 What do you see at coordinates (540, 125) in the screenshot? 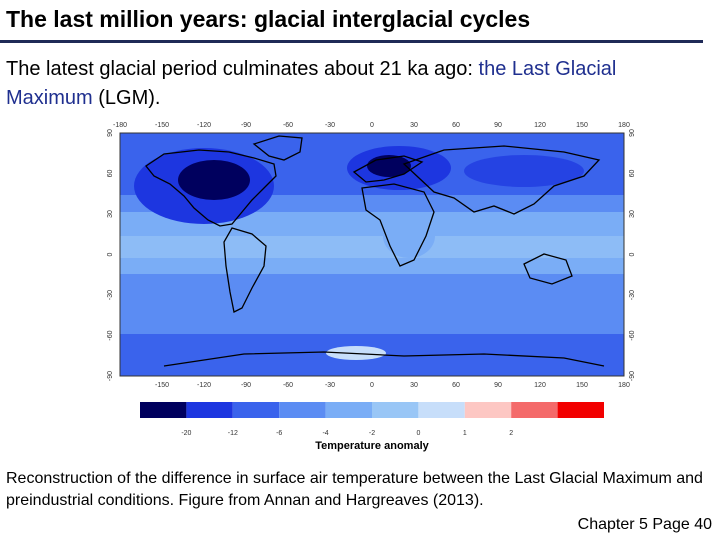
I see `lon-tick-top: 120` at bounding box center [540, 125].